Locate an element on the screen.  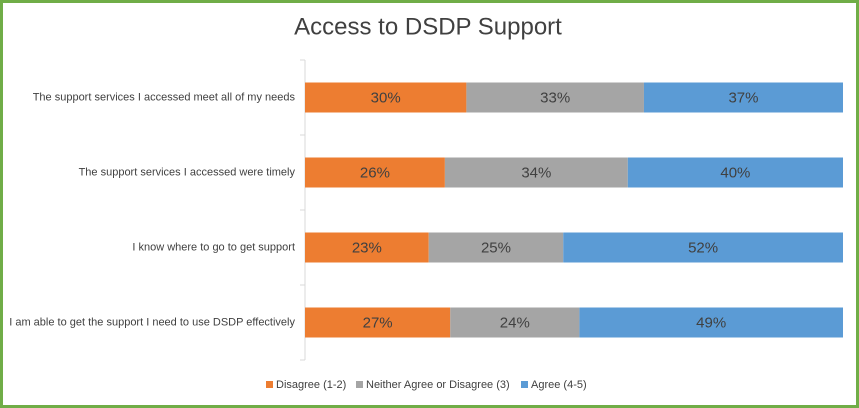
data-label: 52% is located at coordinates (703, 247).